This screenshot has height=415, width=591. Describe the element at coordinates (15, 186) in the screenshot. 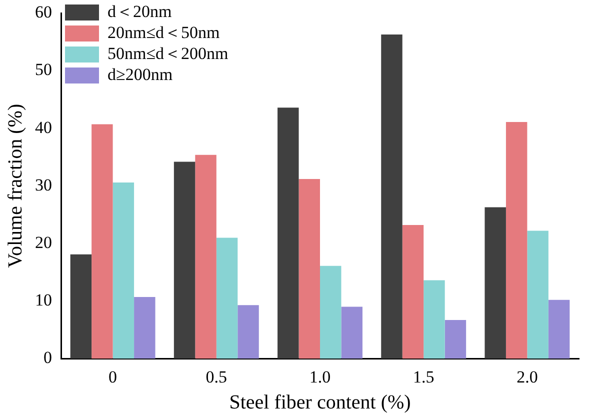

I see `y-axis-title: Volume fraction (%)` at that location.